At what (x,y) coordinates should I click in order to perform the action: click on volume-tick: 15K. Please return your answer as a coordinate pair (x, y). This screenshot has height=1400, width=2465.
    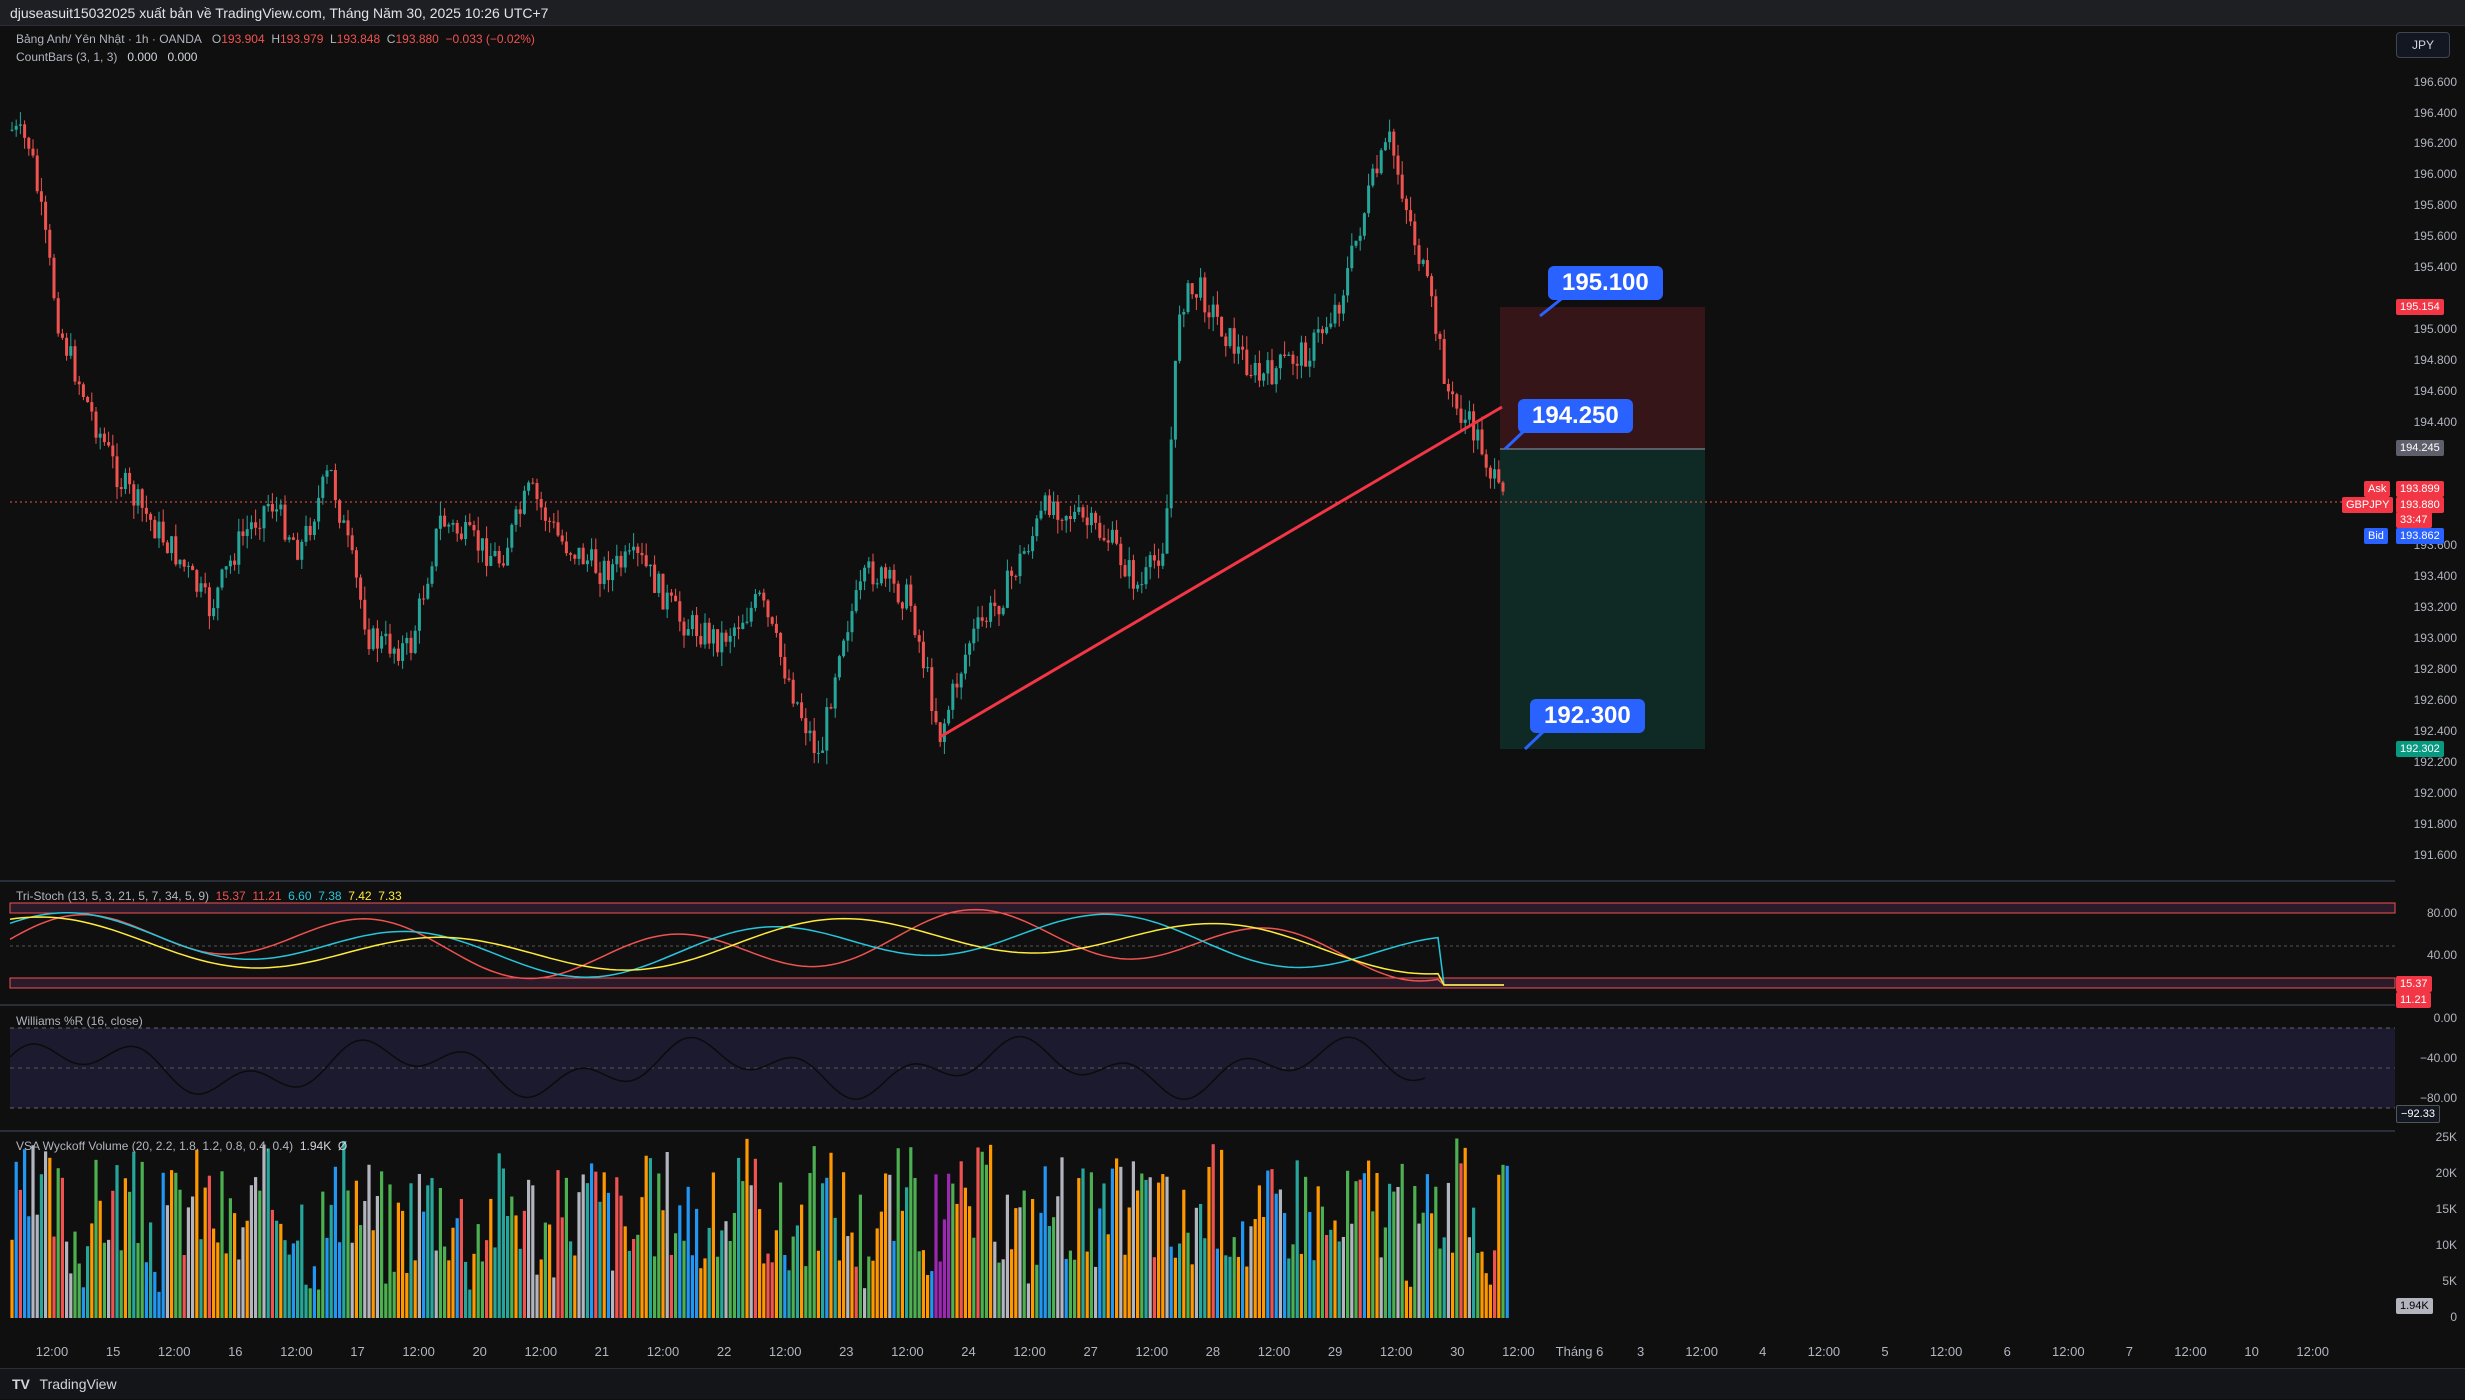
    Looking at the image, I should click on (2446, 1209).